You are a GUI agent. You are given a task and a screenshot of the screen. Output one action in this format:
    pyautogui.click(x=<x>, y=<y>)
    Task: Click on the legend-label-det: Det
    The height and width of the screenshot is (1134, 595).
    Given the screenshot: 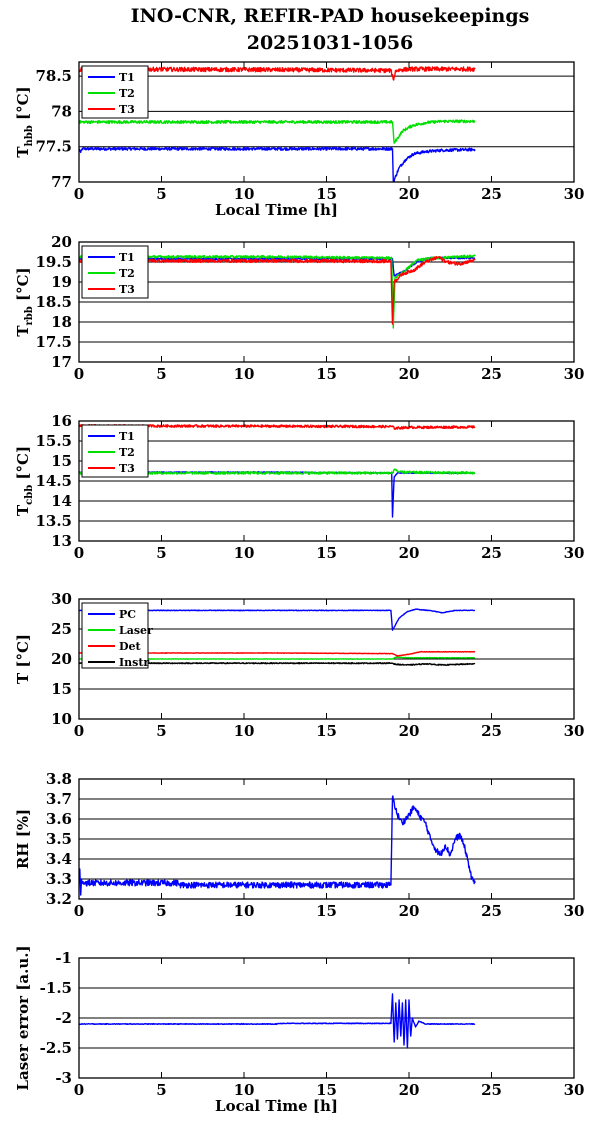 What is the action you would take?
    pyautogui.click(x=130, y=646)
    